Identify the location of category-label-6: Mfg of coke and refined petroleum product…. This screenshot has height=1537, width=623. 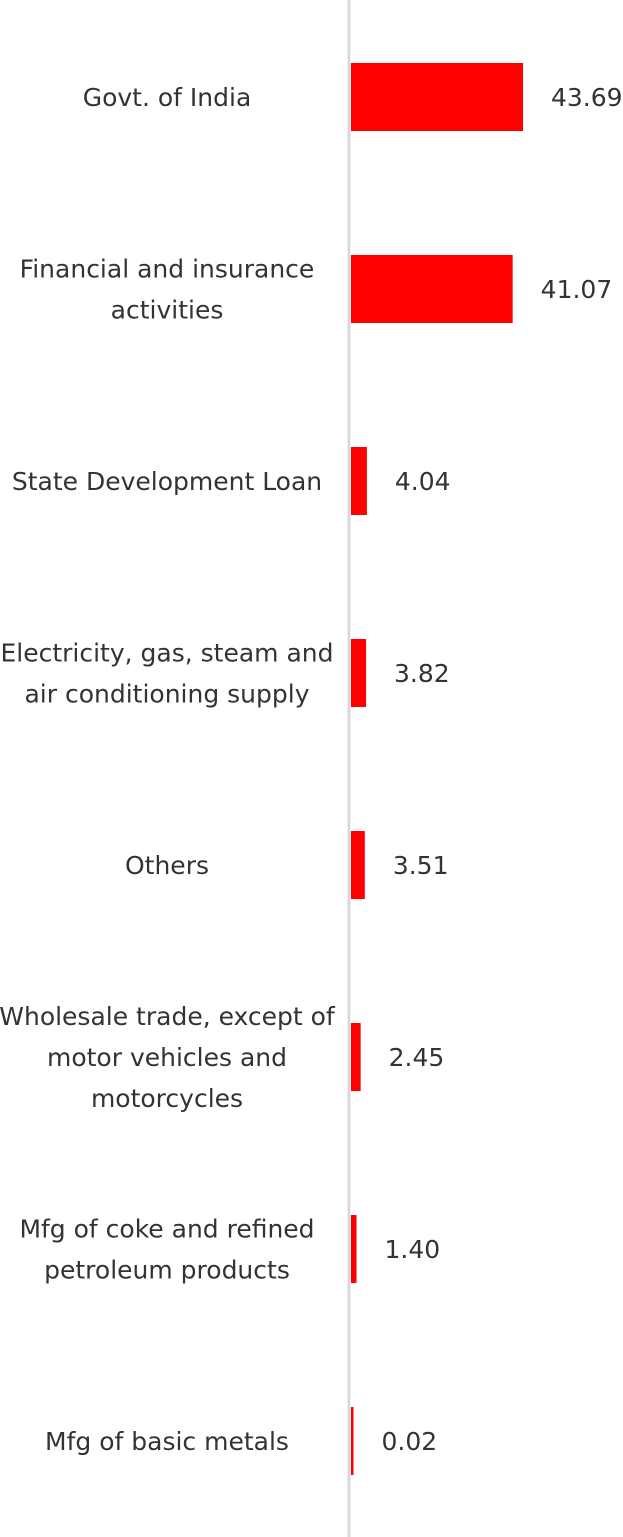
(166, 1250).